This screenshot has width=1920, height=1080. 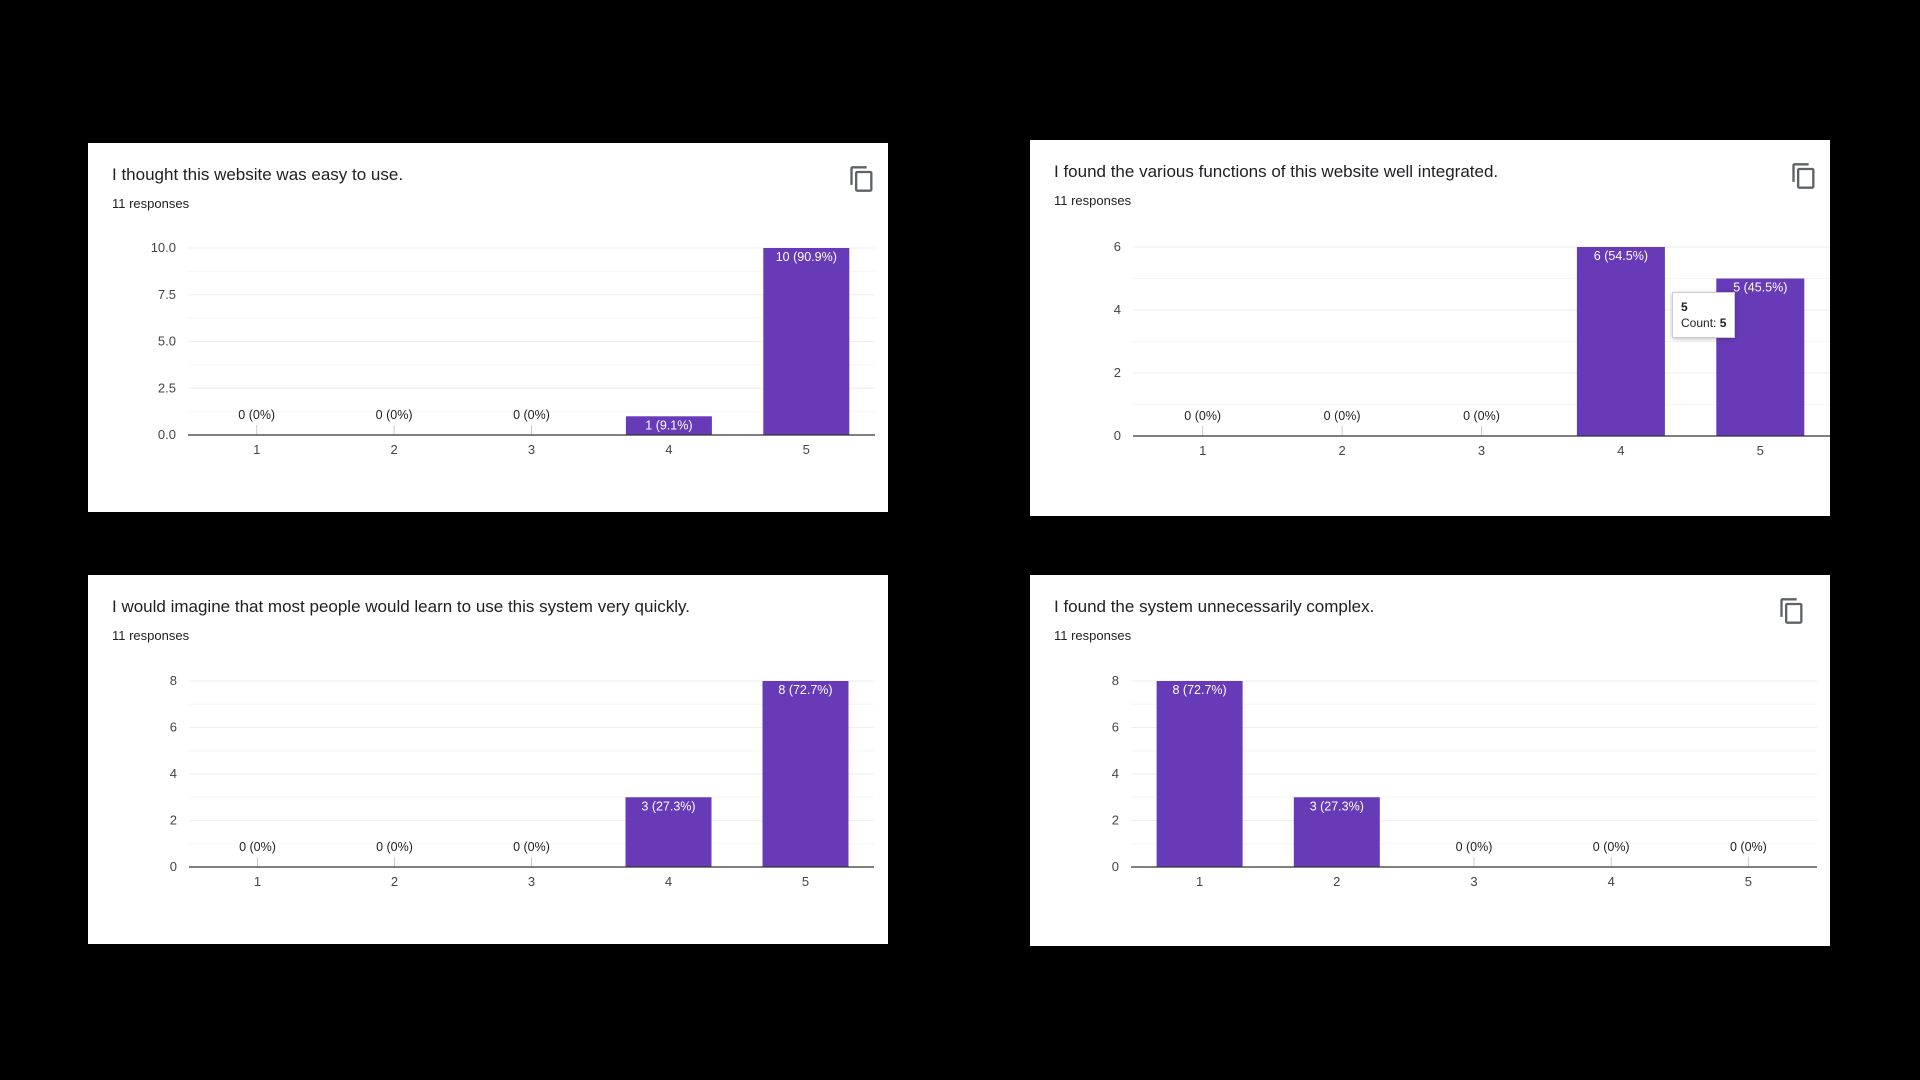 I want to click on y-tick-label: 7.5, so click(x=167, y=294).